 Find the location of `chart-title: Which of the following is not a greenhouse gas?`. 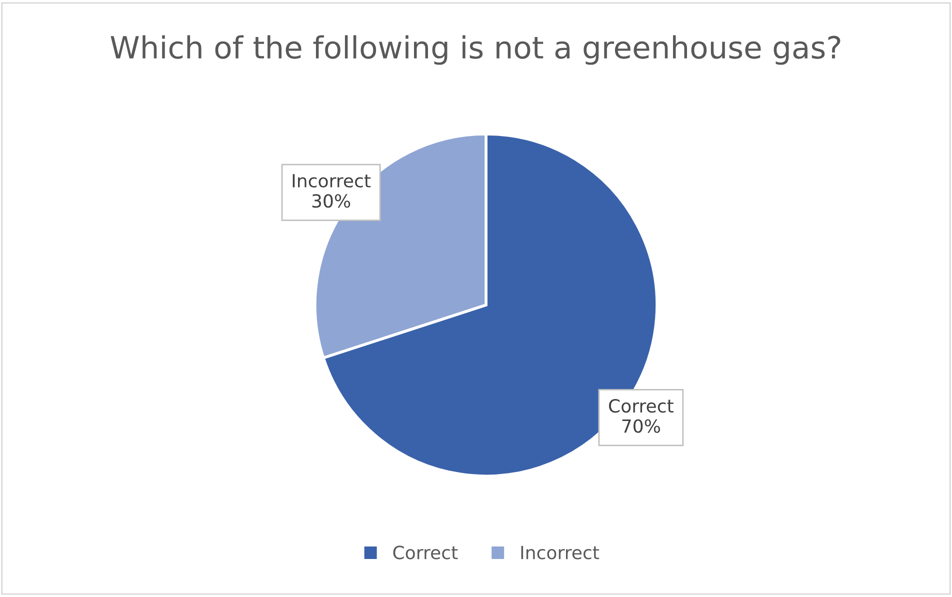

chart-title: Which of the following is not a greenhouse gas? is located at coordinates (475, 50).